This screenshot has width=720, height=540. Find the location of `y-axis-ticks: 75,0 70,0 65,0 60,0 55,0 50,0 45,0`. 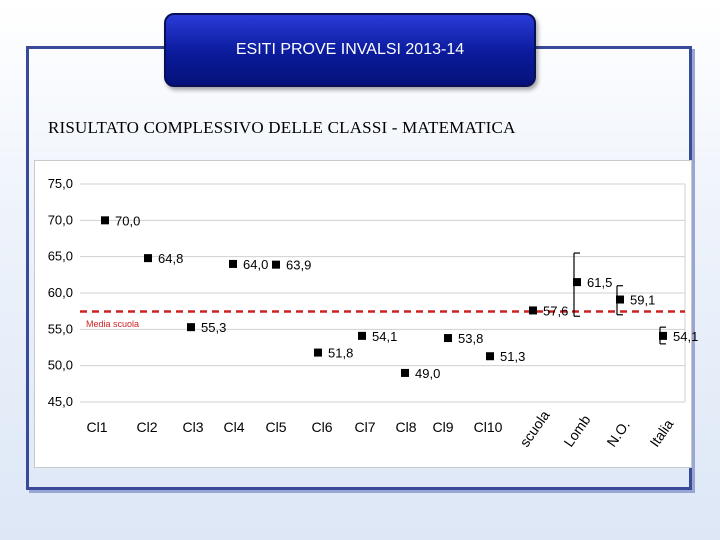

y-axis-ticks: 75,0 70,0 65,0 60,0 55,0 50,0 45,0 is located at coordinates (60, 292).